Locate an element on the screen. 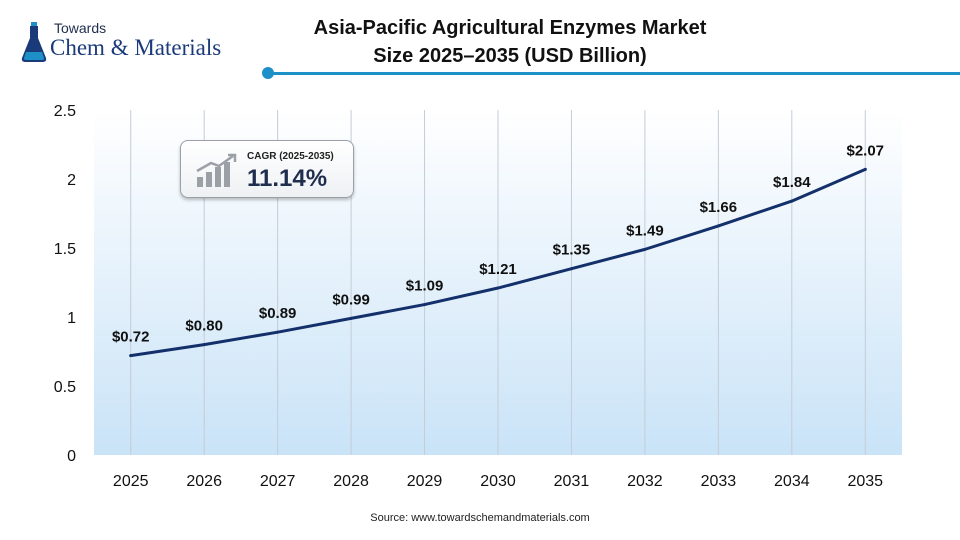 The height and width of the screenshot is (540, 960). x-tick-label: 2032 is located at coordinates (645, 481).